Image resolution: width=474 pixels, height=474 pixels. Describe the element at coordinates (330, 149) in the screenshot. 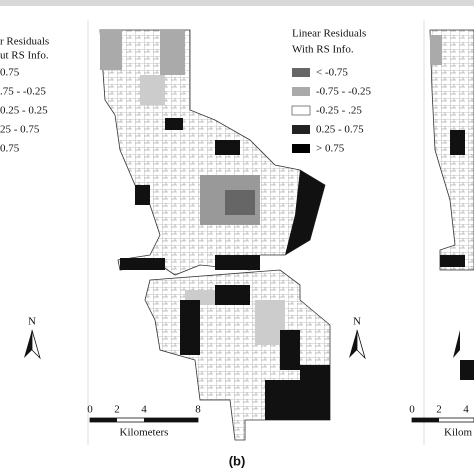

I see `legend-item: > 0.75` at that location.